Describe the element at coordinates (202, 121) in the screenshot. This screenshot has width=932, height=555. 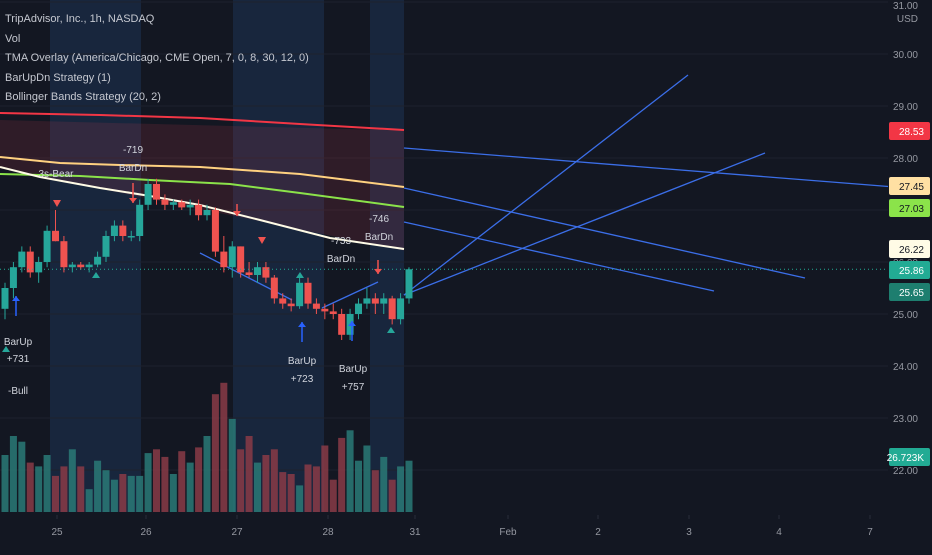
I see `ma-line-red` at that location.